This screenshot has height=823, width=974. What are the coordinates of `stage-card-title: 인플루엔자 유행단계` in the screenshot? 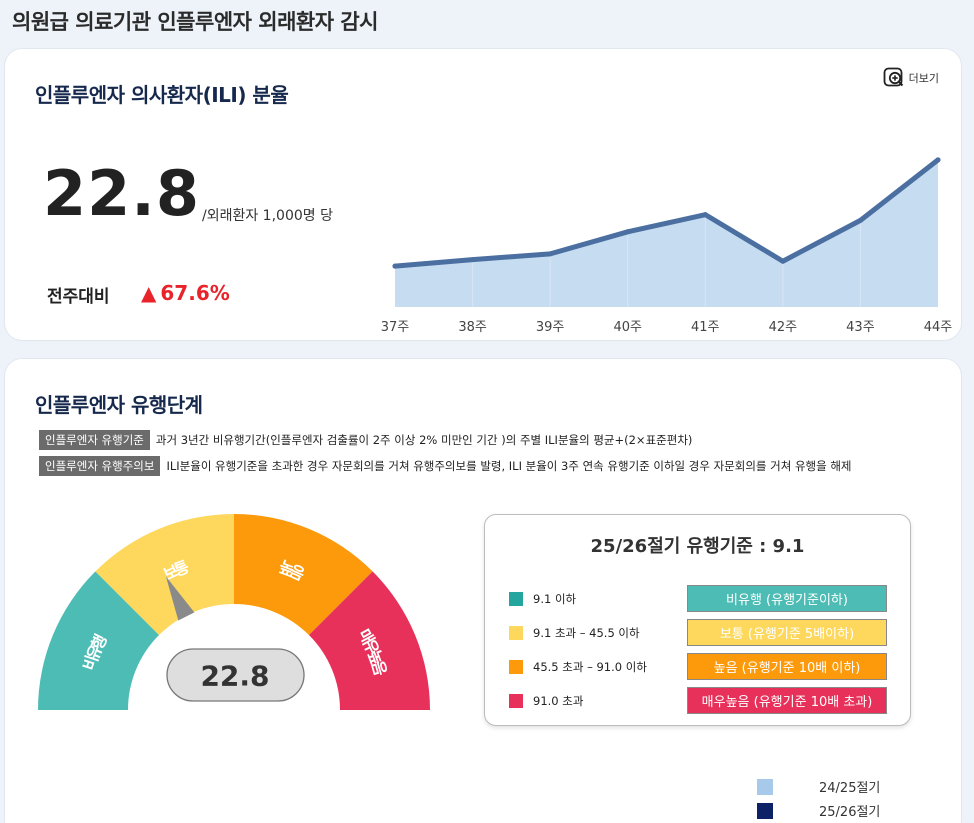 It's located at (119, 405).